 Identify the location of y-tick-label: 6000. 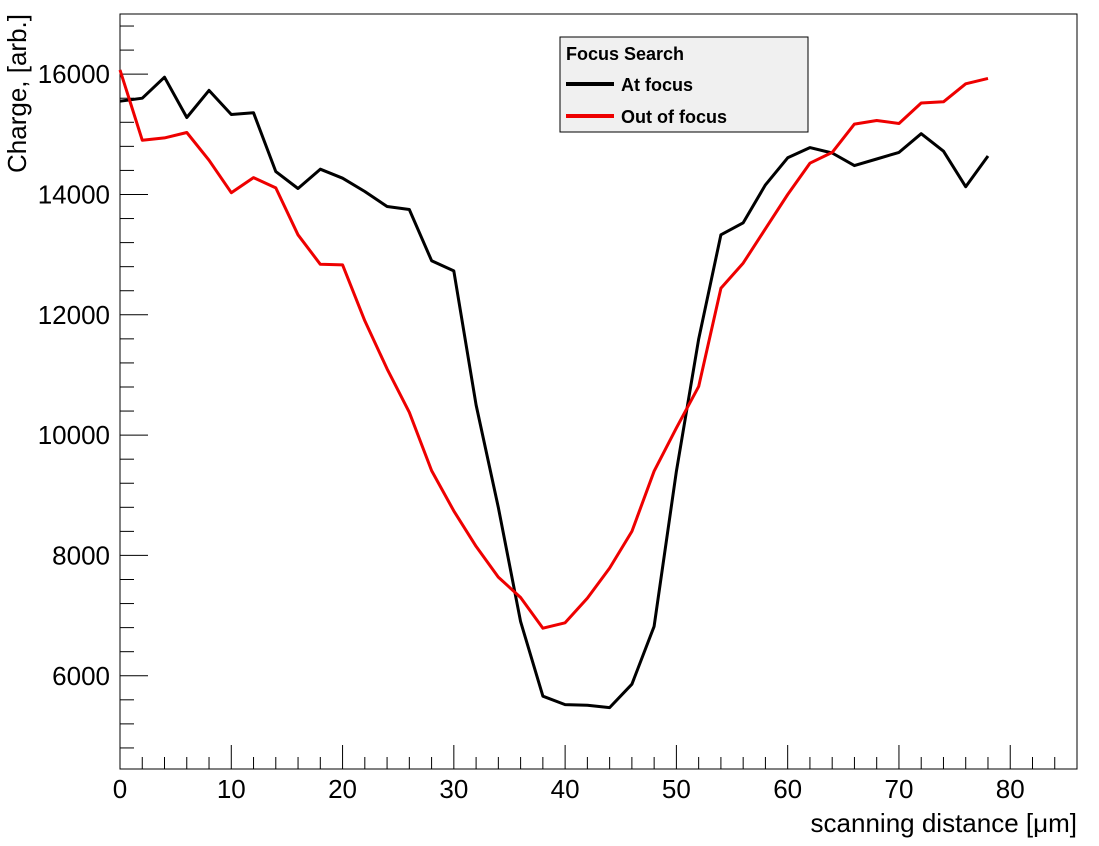
(81, 676).